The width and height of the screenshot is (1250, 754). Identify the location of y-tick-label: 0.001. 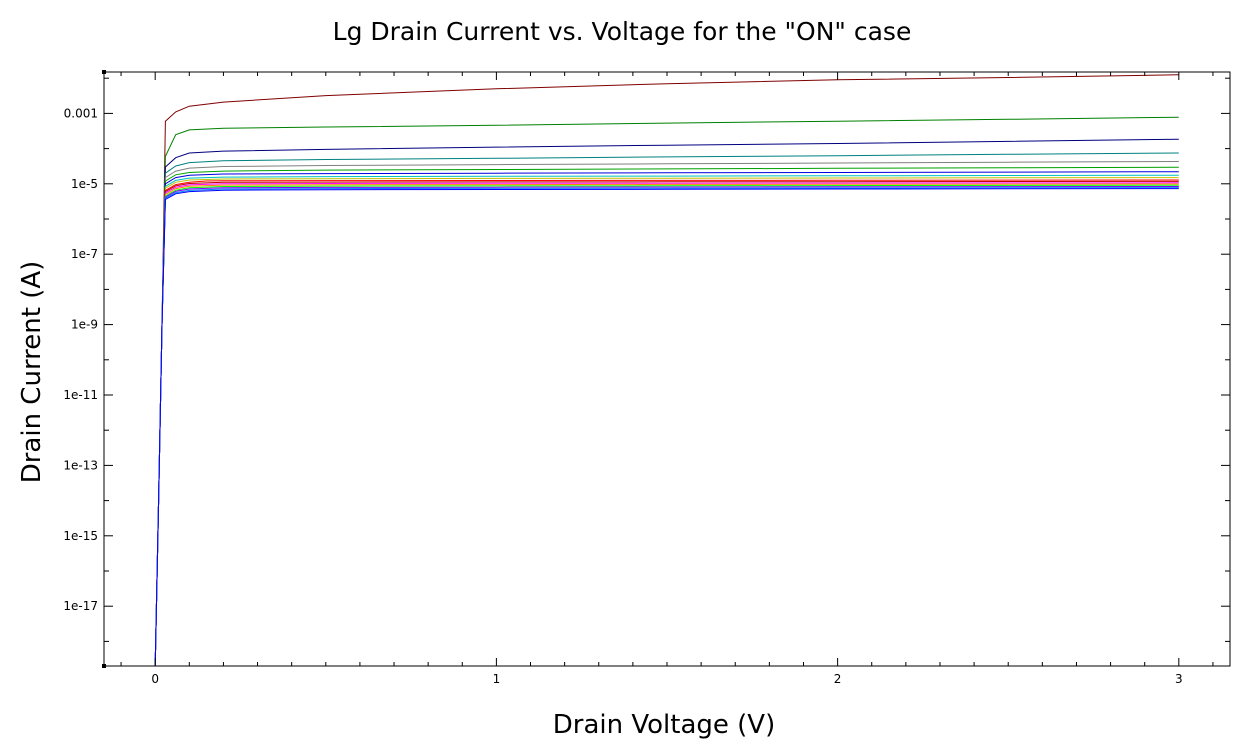
(81, 113).